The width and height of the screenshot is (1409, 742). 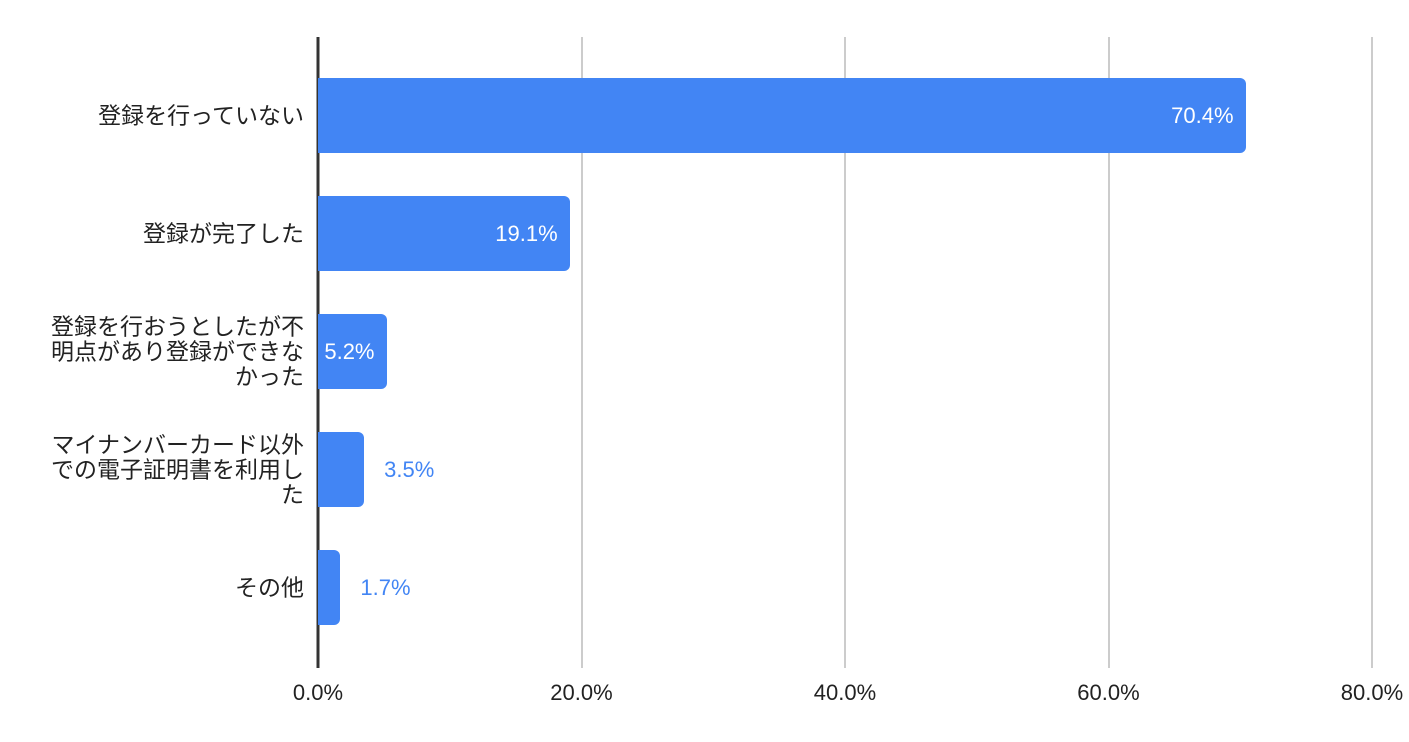 I want to click on x-tick-label: 80.0%, so click(x=1372, y=692).